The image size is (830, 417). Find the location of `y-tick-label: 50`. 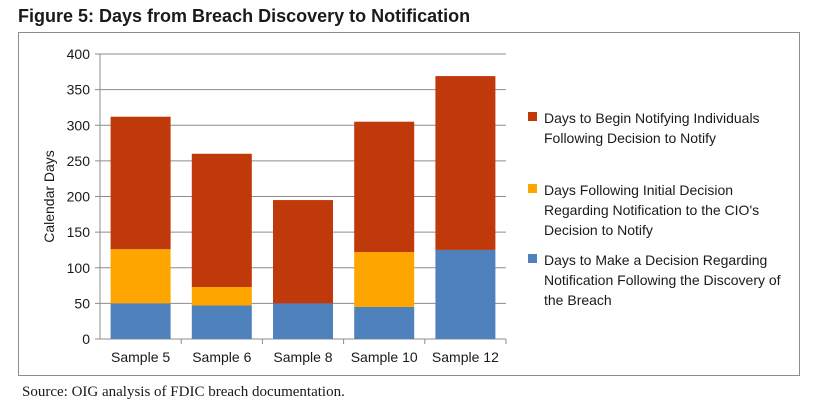

y-tick-label: 50 is located at coordinates (82, 303).